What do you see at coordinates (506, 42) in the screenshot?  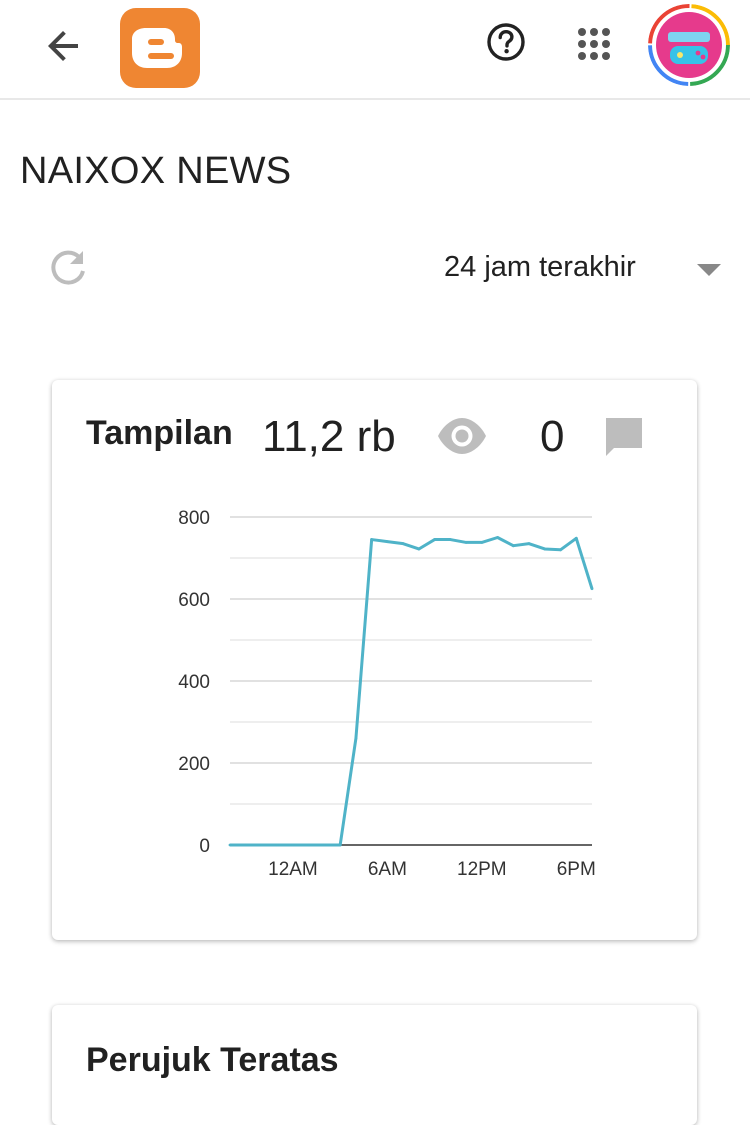 I see `help-circle-icon` at bounding box center [506, 42].